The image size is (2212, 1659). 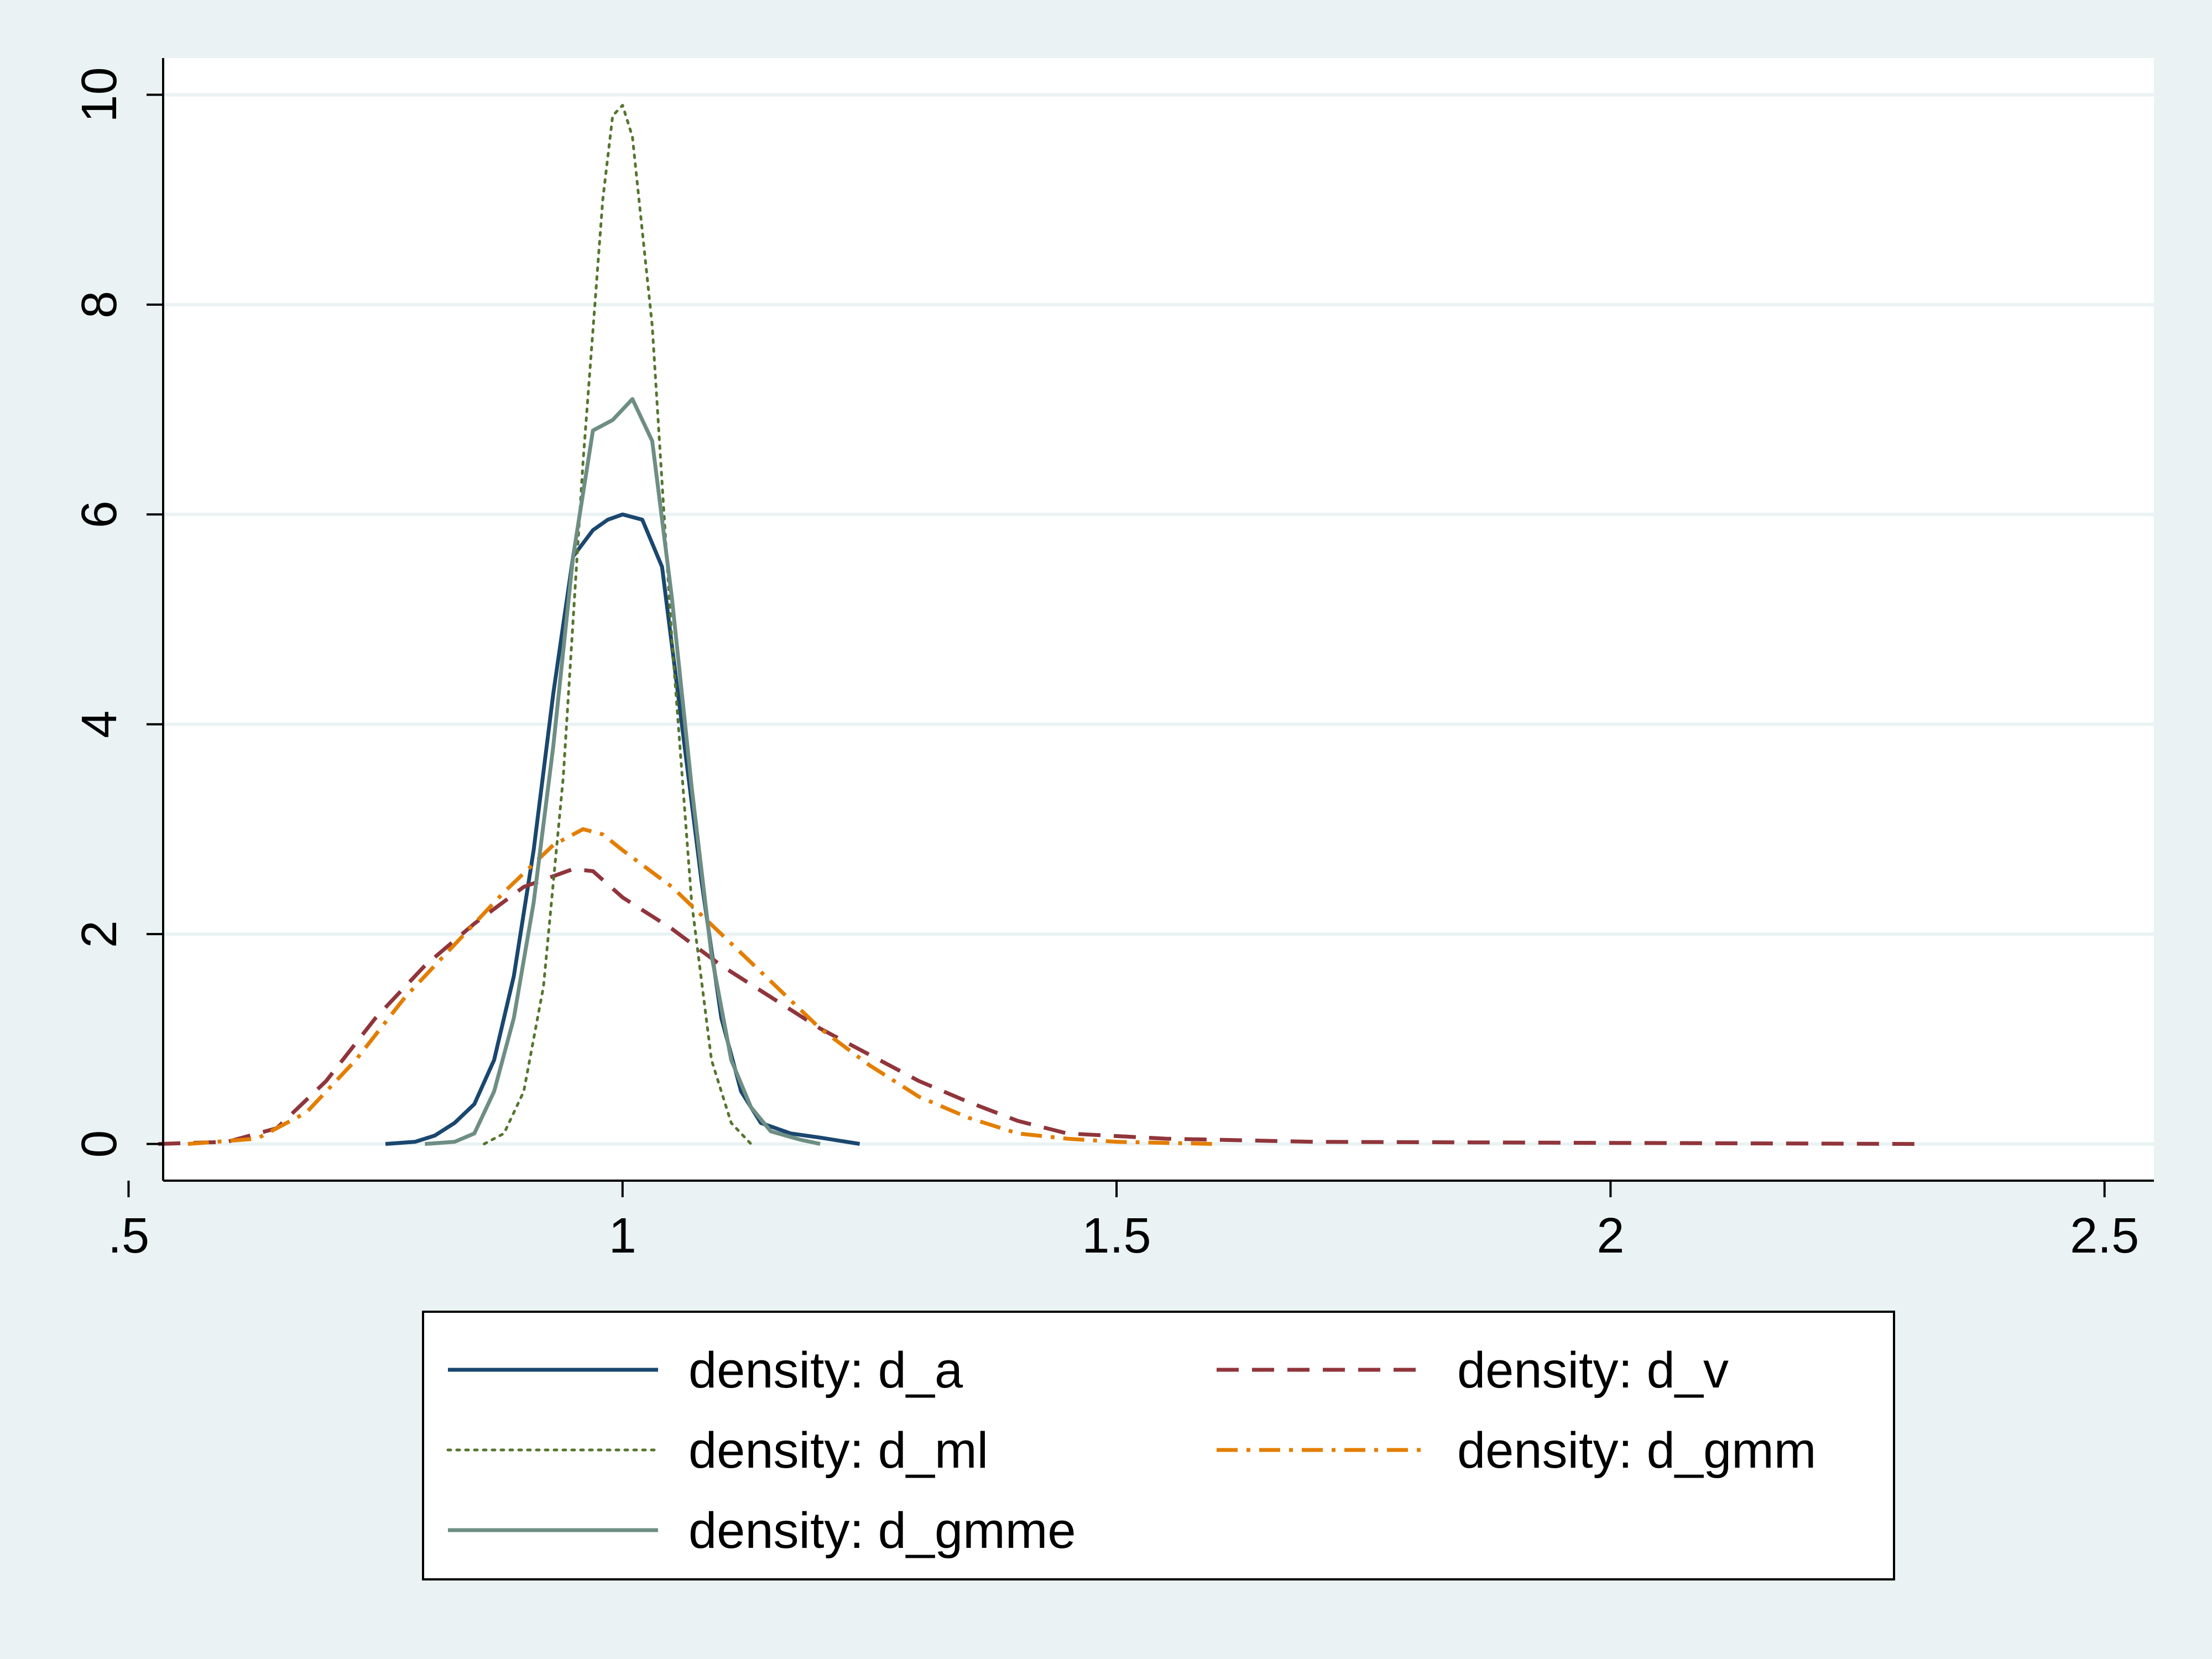 I want to click on series-line-density-d-gmme, so click(x=623, y=772).